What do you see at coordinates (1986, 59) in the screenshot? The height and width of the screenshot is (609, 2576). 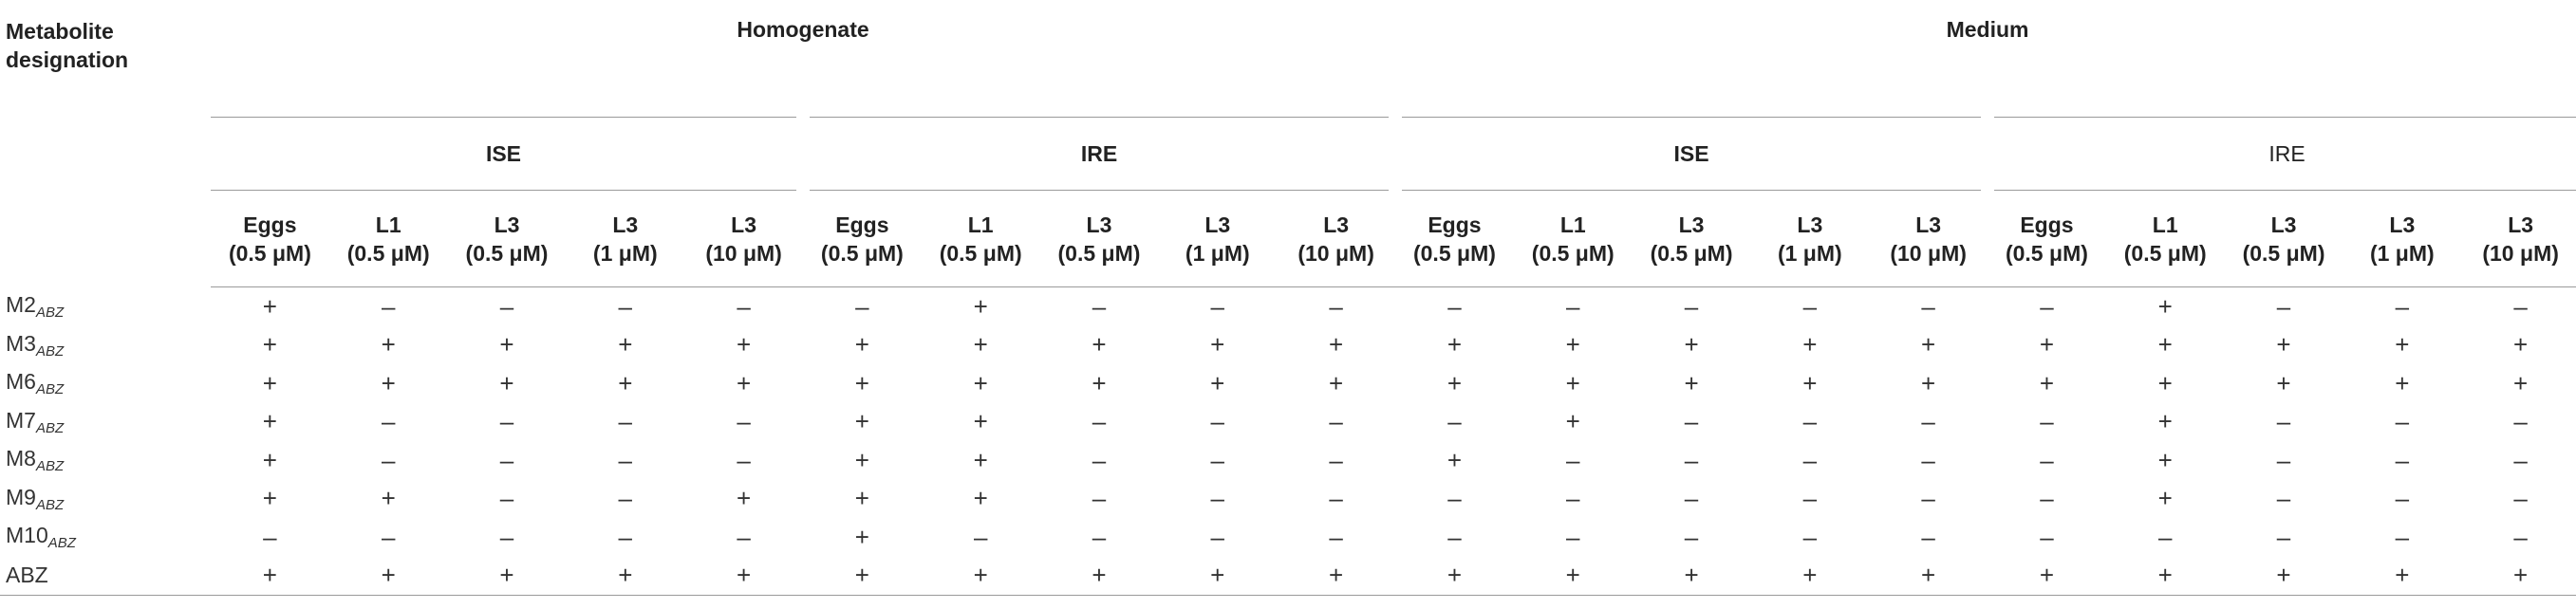 I see `group-header-medium: Medium` at bounding box center [1986, 59].